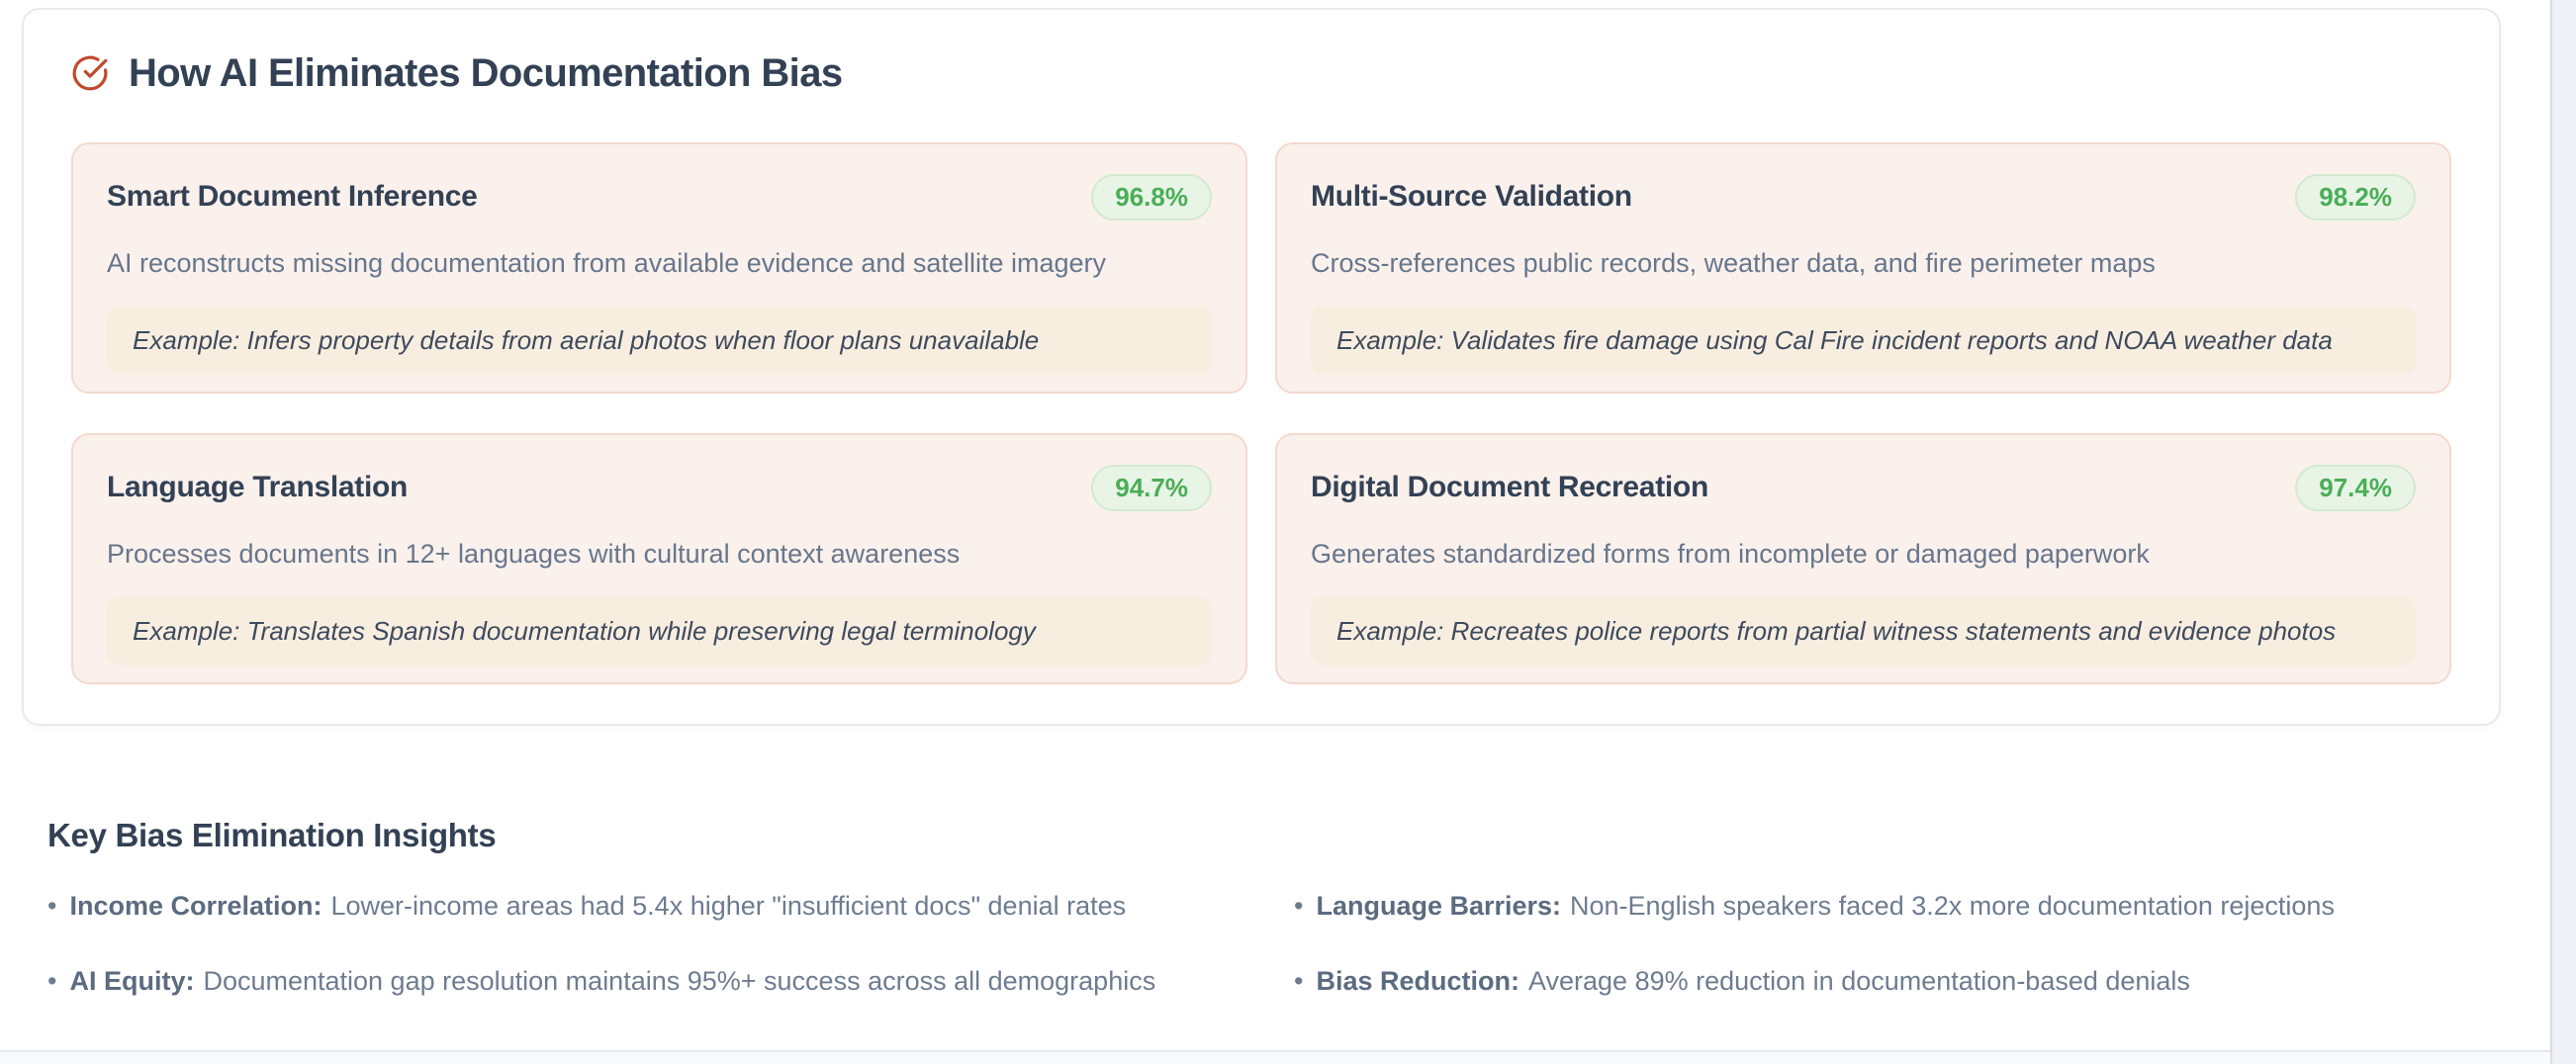 The height and width of the screenshot is (1064, 2576). What do you see at coordinates (2563, 532) in the screenshot?
I see `scrollbar-track` at bounding box center [2563, 532].